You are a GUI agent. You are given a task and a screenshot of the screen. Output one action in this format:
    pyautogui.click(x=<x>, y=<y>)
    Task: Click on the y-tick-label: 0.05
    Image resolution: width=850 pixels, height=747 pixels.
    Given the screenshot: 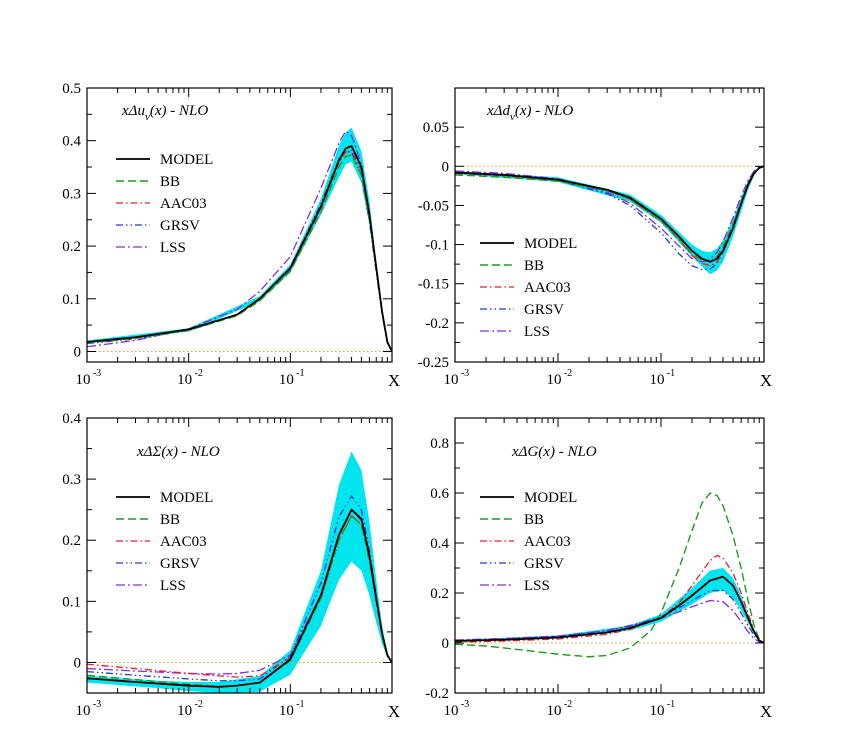 What is the action you would take?
    pyautogui.click(x=436, y=128)
    